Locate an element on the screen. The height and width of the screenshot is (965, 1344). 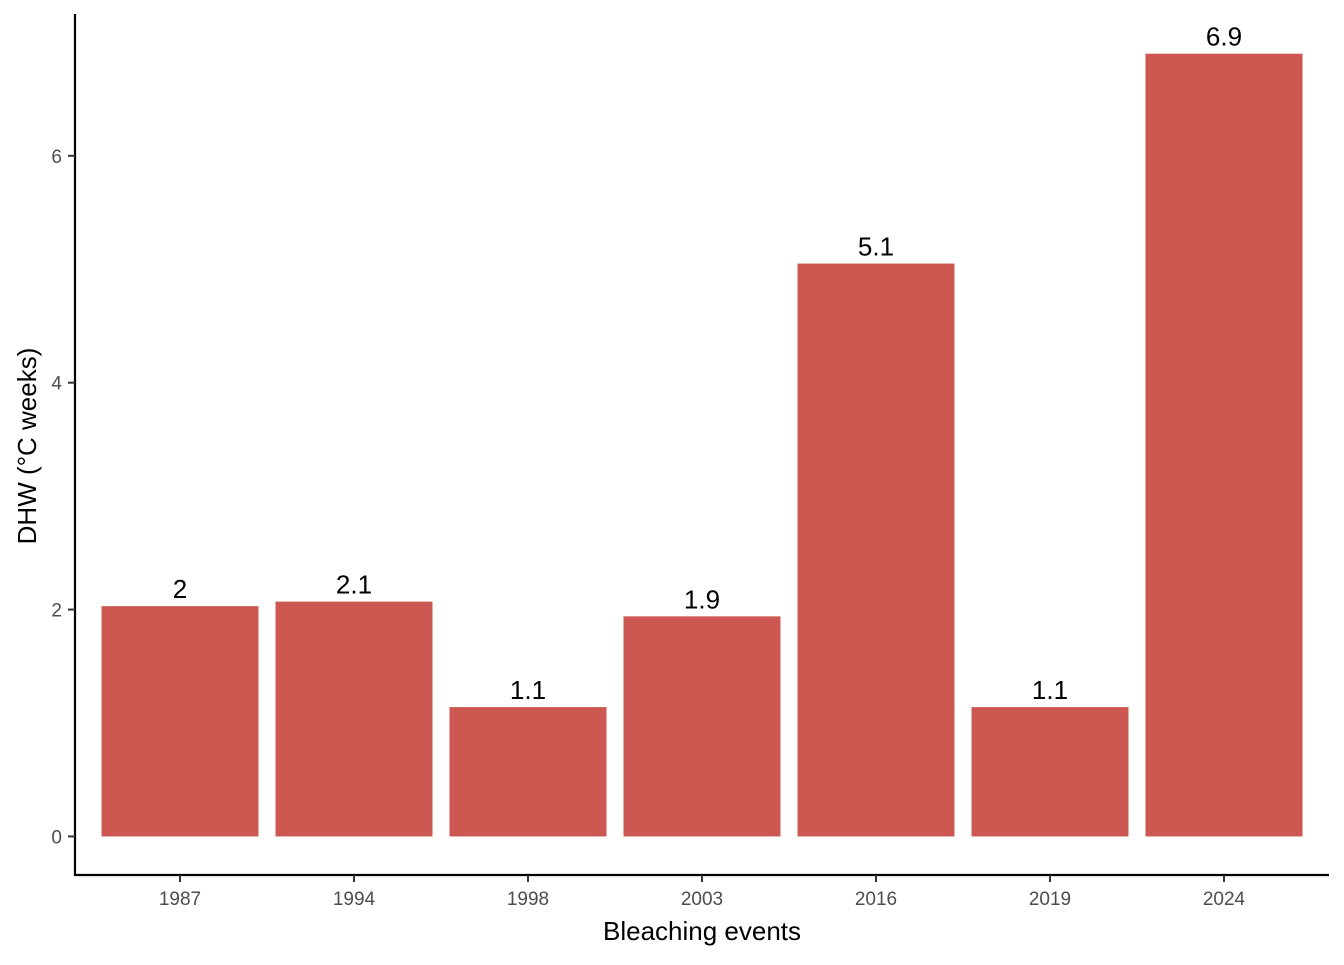
y-tick-label-4: 4 is located at coordinates (56, 384).